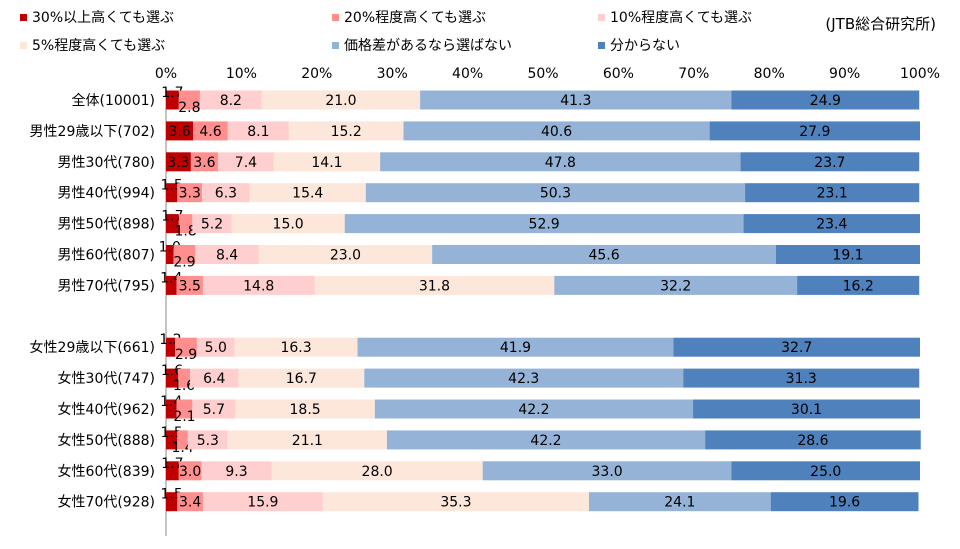 The image size is (960, 549). Describe the element at coordinates (103, 18) in the screenshot. I see `legend-label: 30%以上高くても選ぶ` at that location.